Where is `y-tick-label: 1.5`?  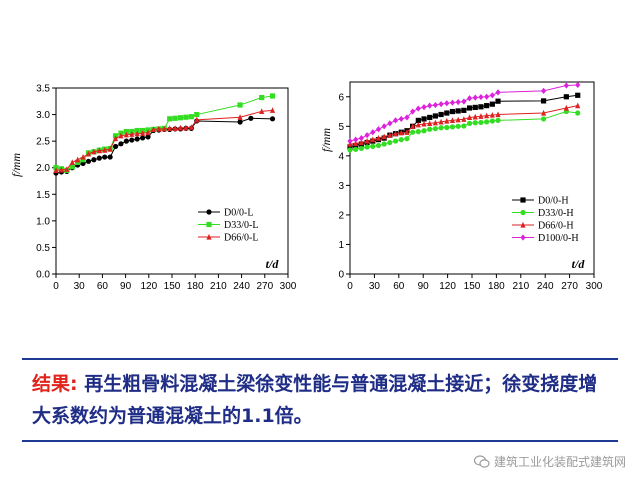 y-tick-label: 1.5 is located at coordinates (43, 195).